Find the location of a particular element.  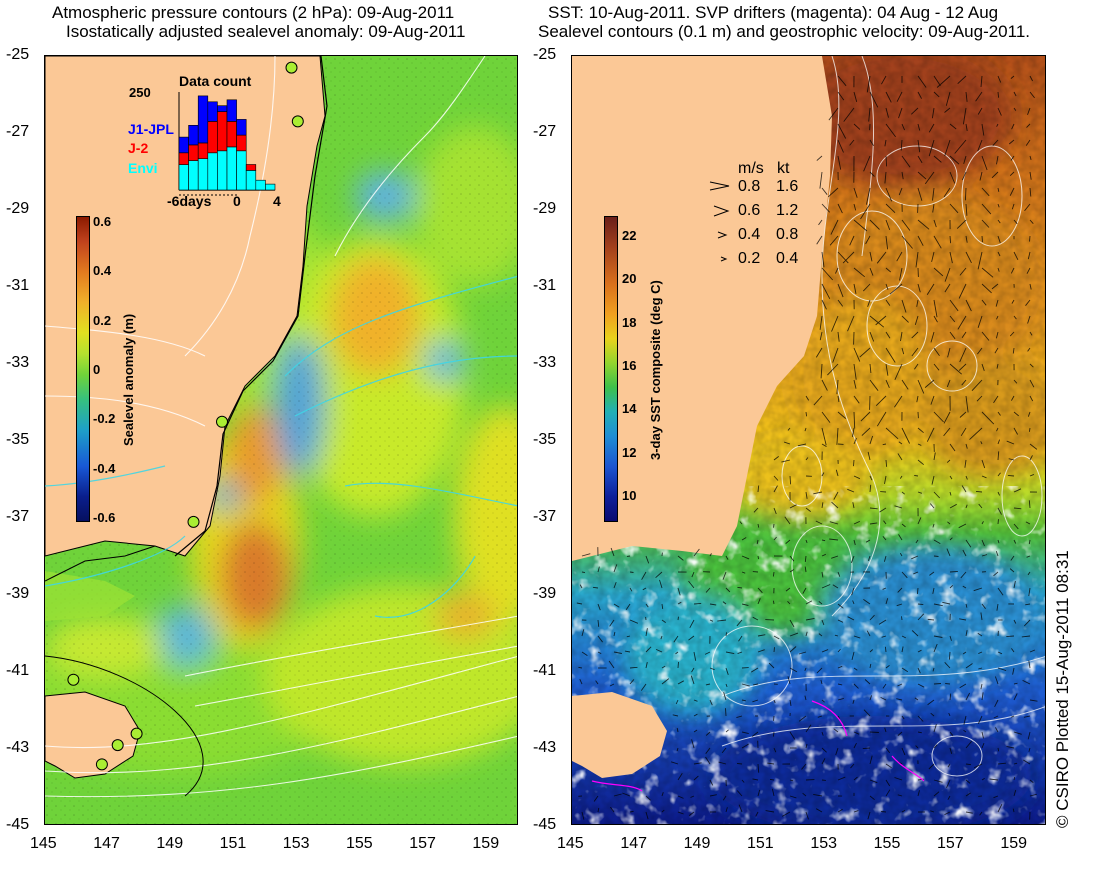

right-x-tick-label: 149 is located at coordinates (697, 843).